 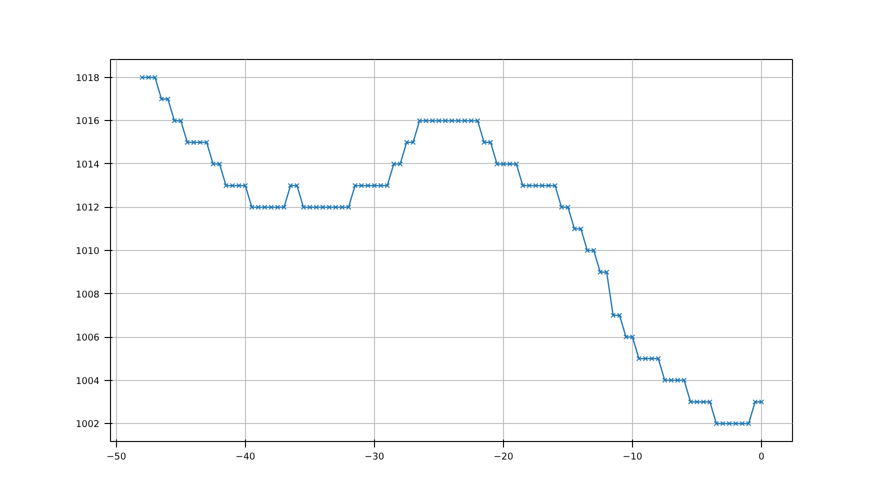 What do you see at coordinates (88, 424) in the screenshot?
I see `y-tick-label: 1002` at bounding box center [88, 424].